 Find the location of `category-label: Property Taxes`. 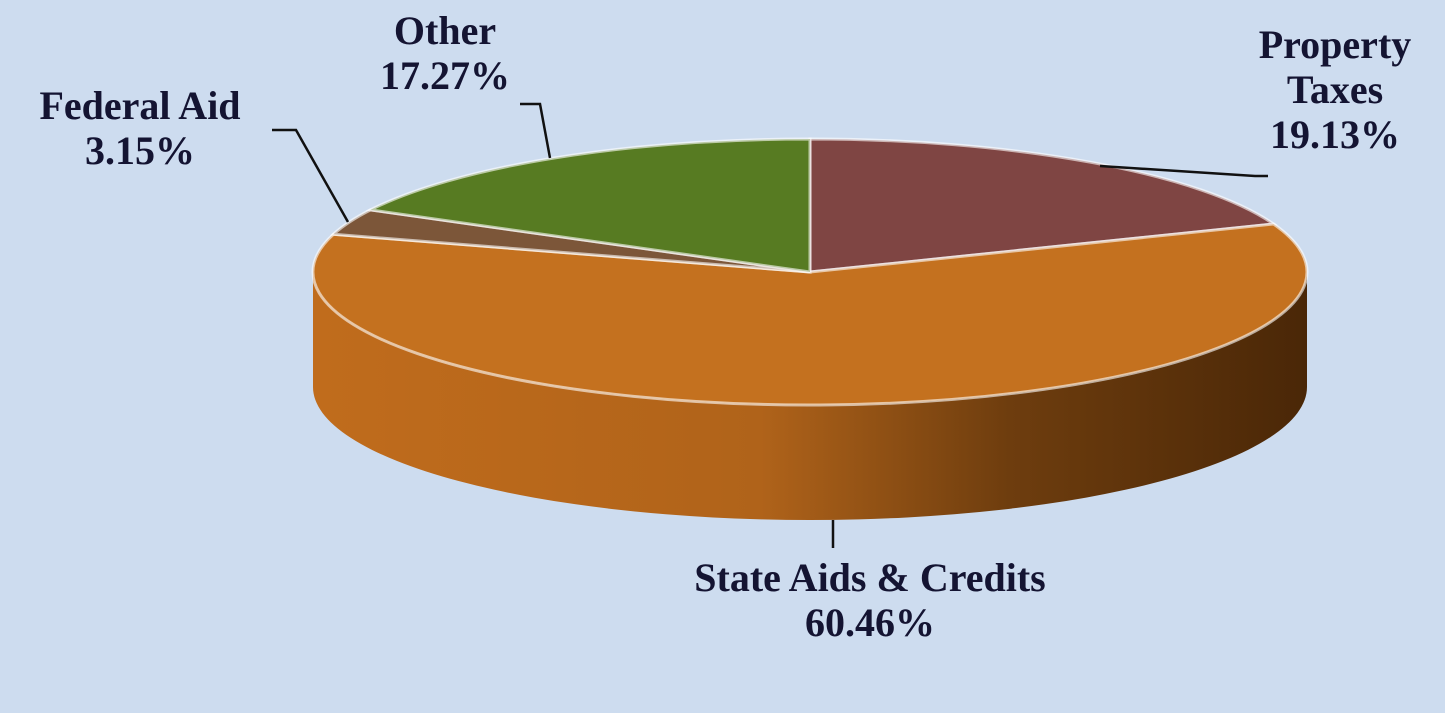

category-label: Property Taxes is located at coordinates (1335, 67).